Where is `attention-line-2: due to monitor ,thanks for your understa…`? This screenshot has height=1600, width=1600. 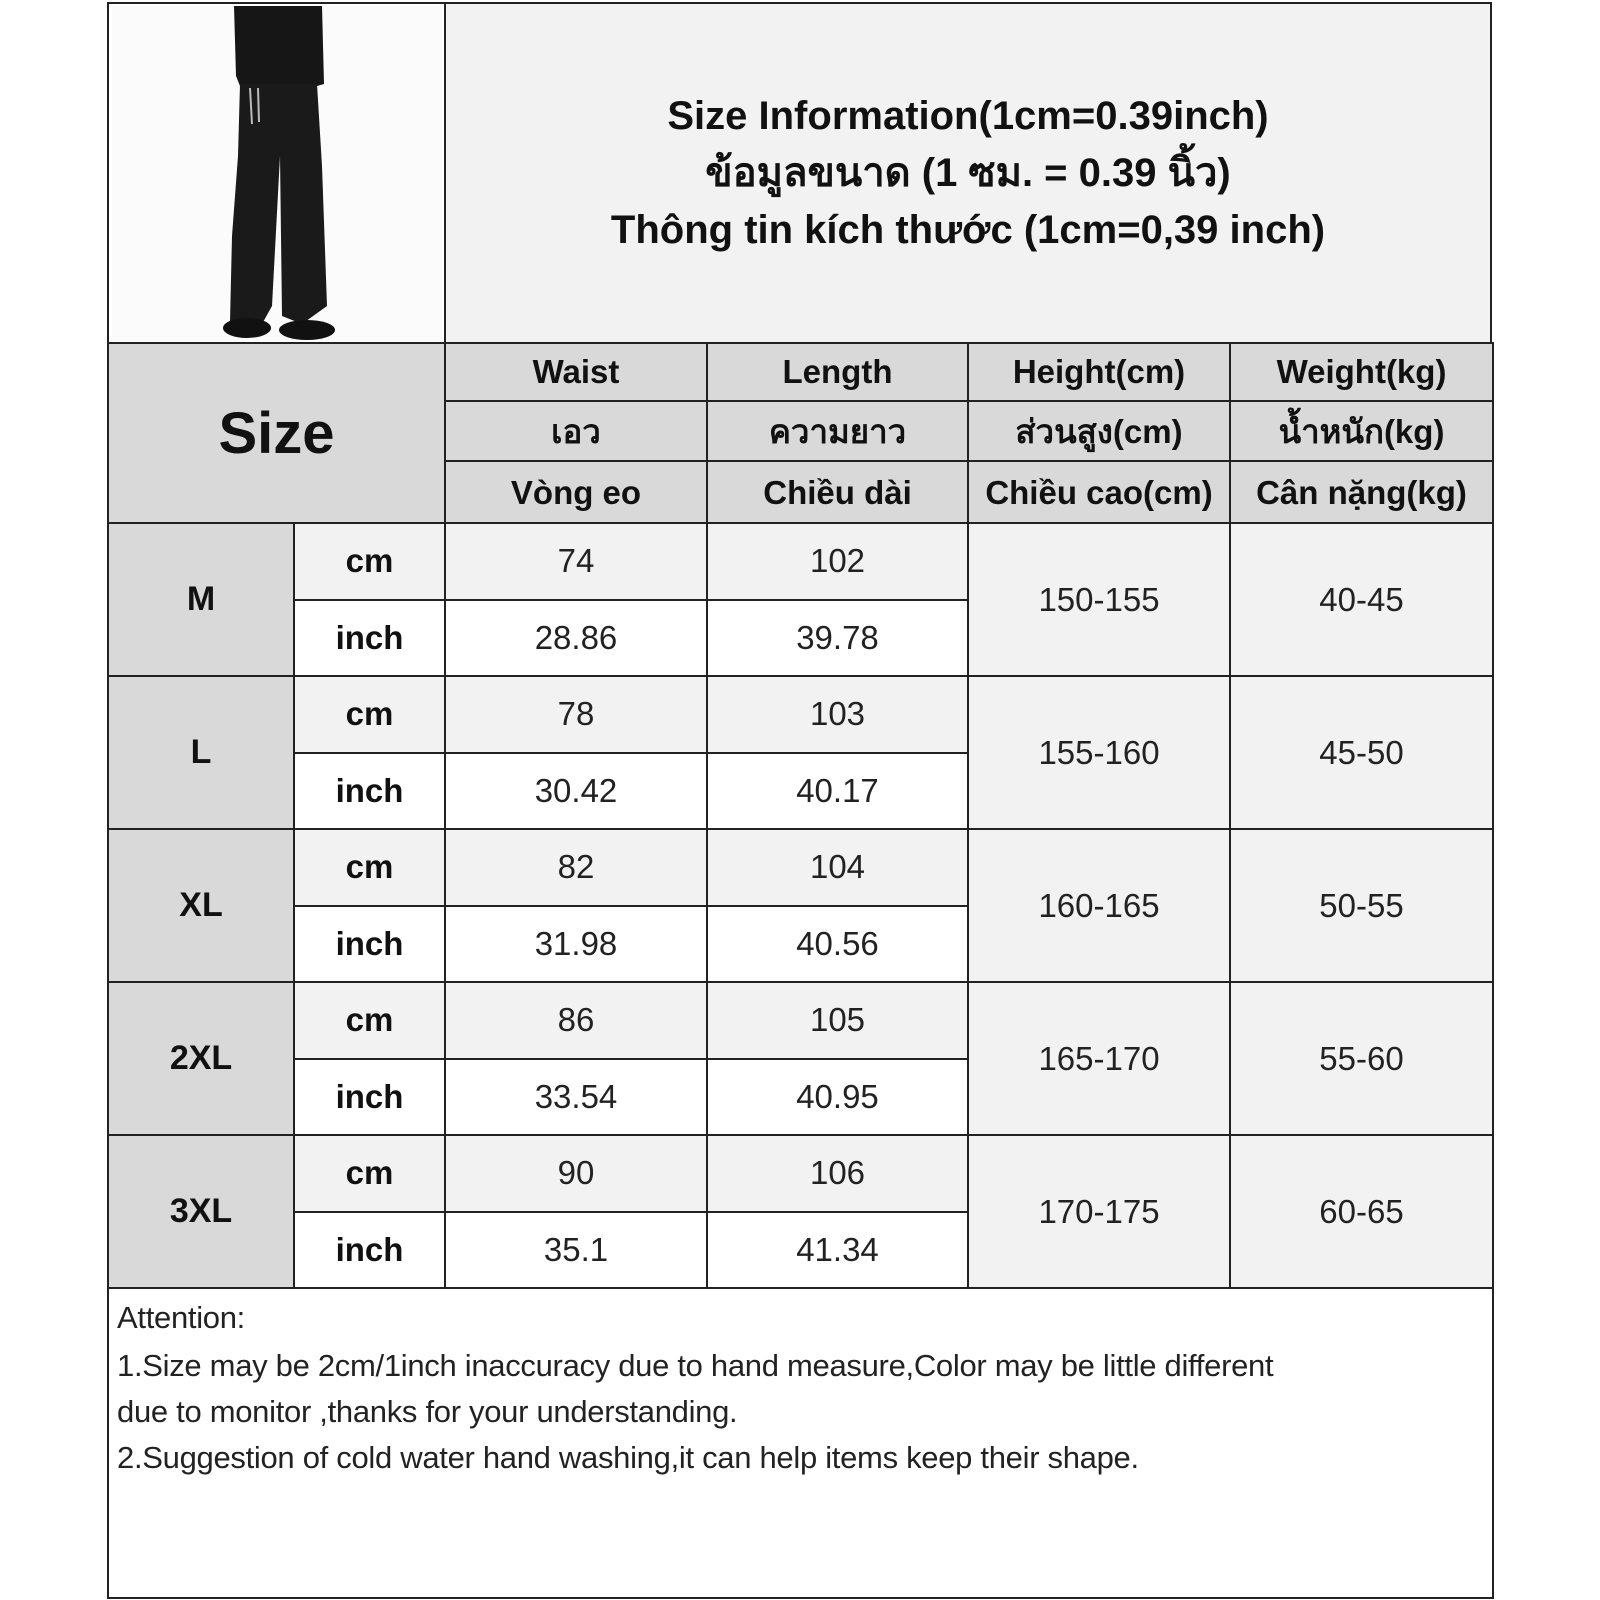 attention-line-2: due to monitor ,thanks for your understa… is located at coordinates (427, 1411).